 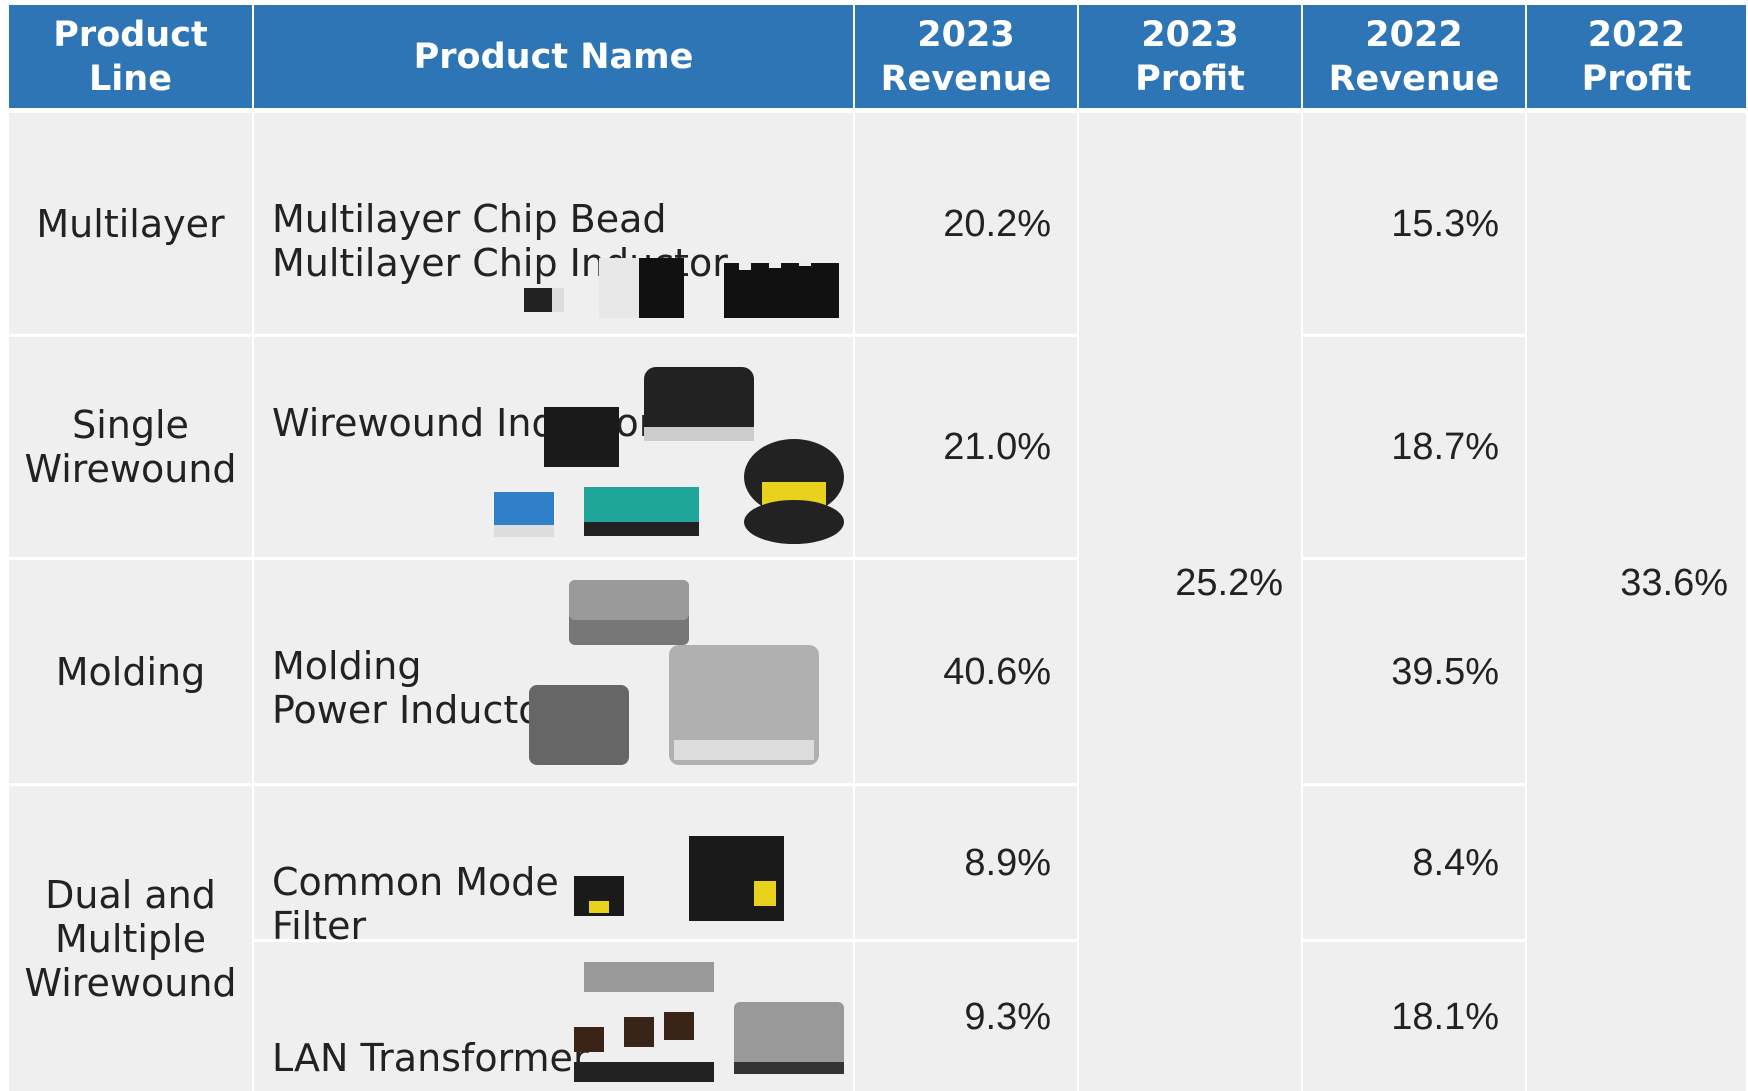 I want to click on header-cell: 2022 Profit, so click(x=1636, y=56).